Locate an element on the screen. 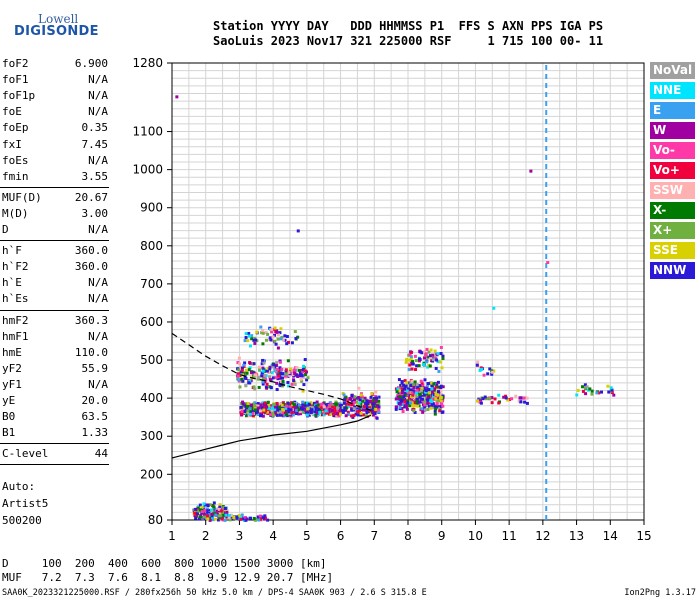 The width and height of the screenshot is (700, 600). parameter-row: D N/A is located at coordinates (55, 231).